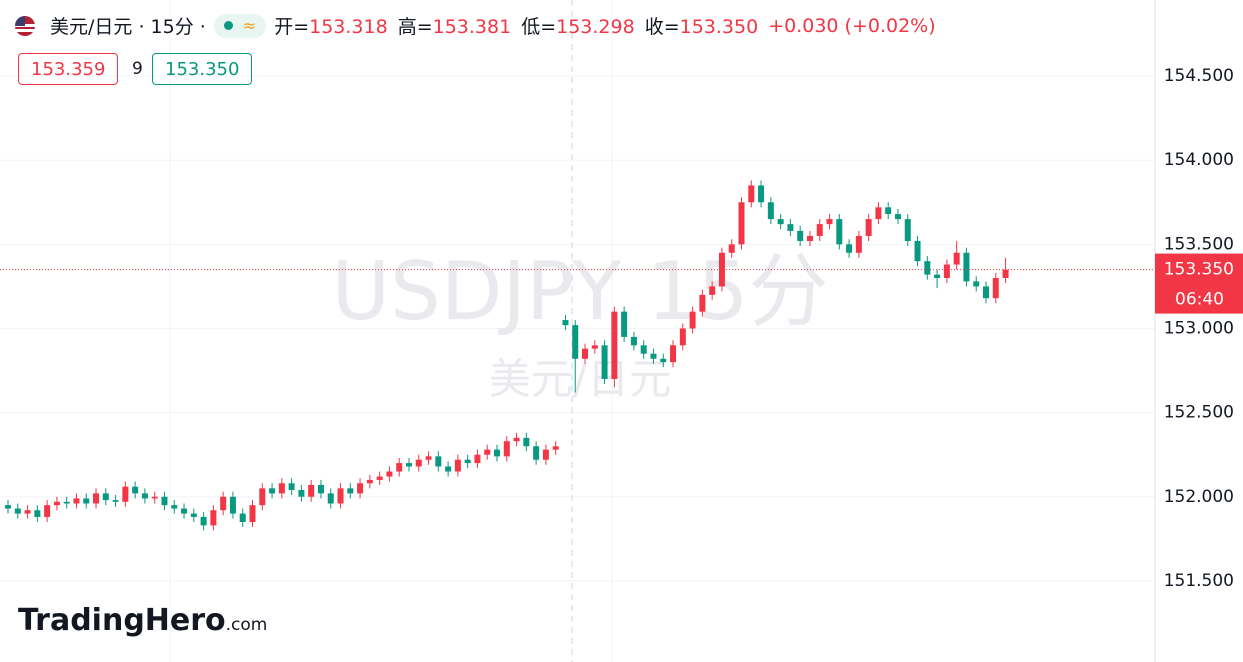  What do you see at coordinates (516, 25) in the screenshot?
I see `ohlc-values: 开=153.318 高=153.381 低=153.298 收=153.350` at bounding box center [516, 25].